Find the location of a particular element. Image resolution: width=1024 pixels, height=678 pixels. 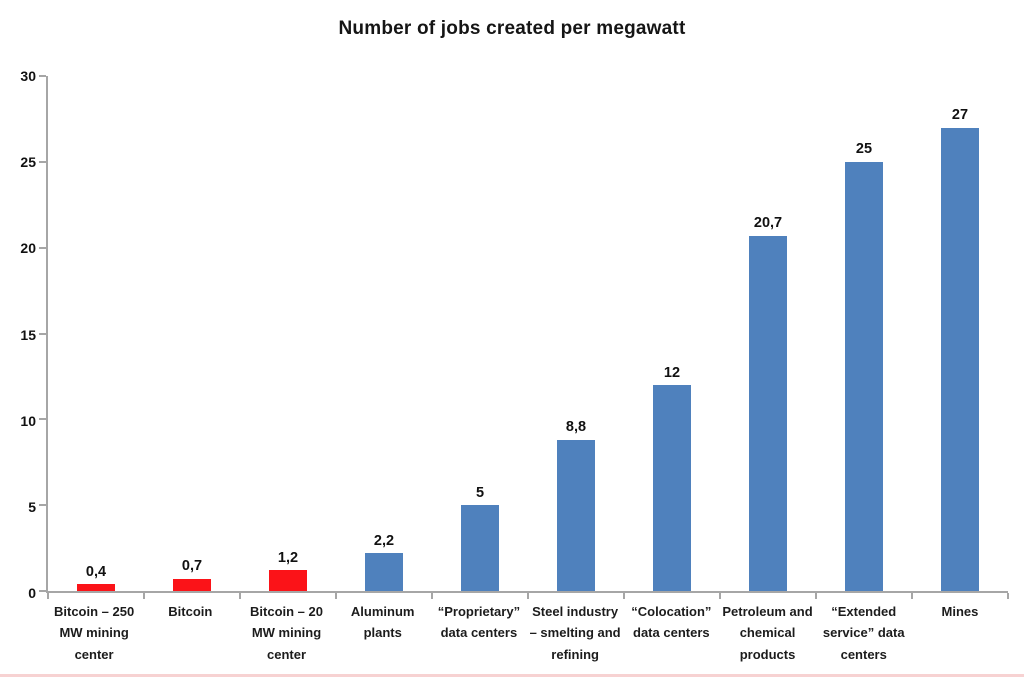

bar-value-label: 27 is located at coordinates (960, 115).